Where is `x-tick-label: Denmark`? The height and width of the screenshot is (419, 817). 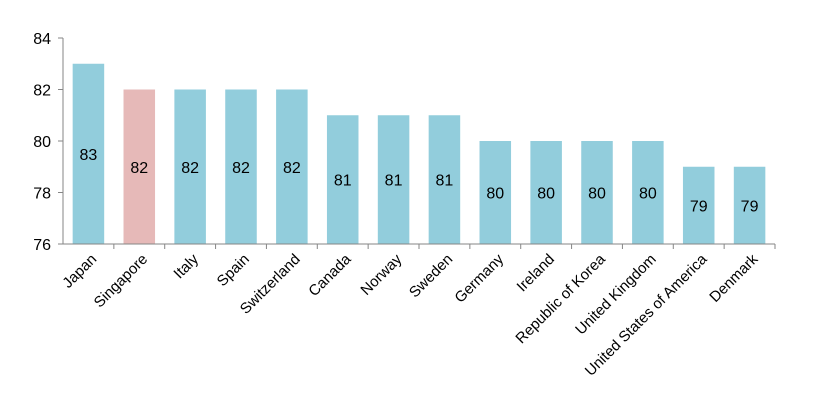 x-tick-label: Denmark is located at coordinates (733, 277).